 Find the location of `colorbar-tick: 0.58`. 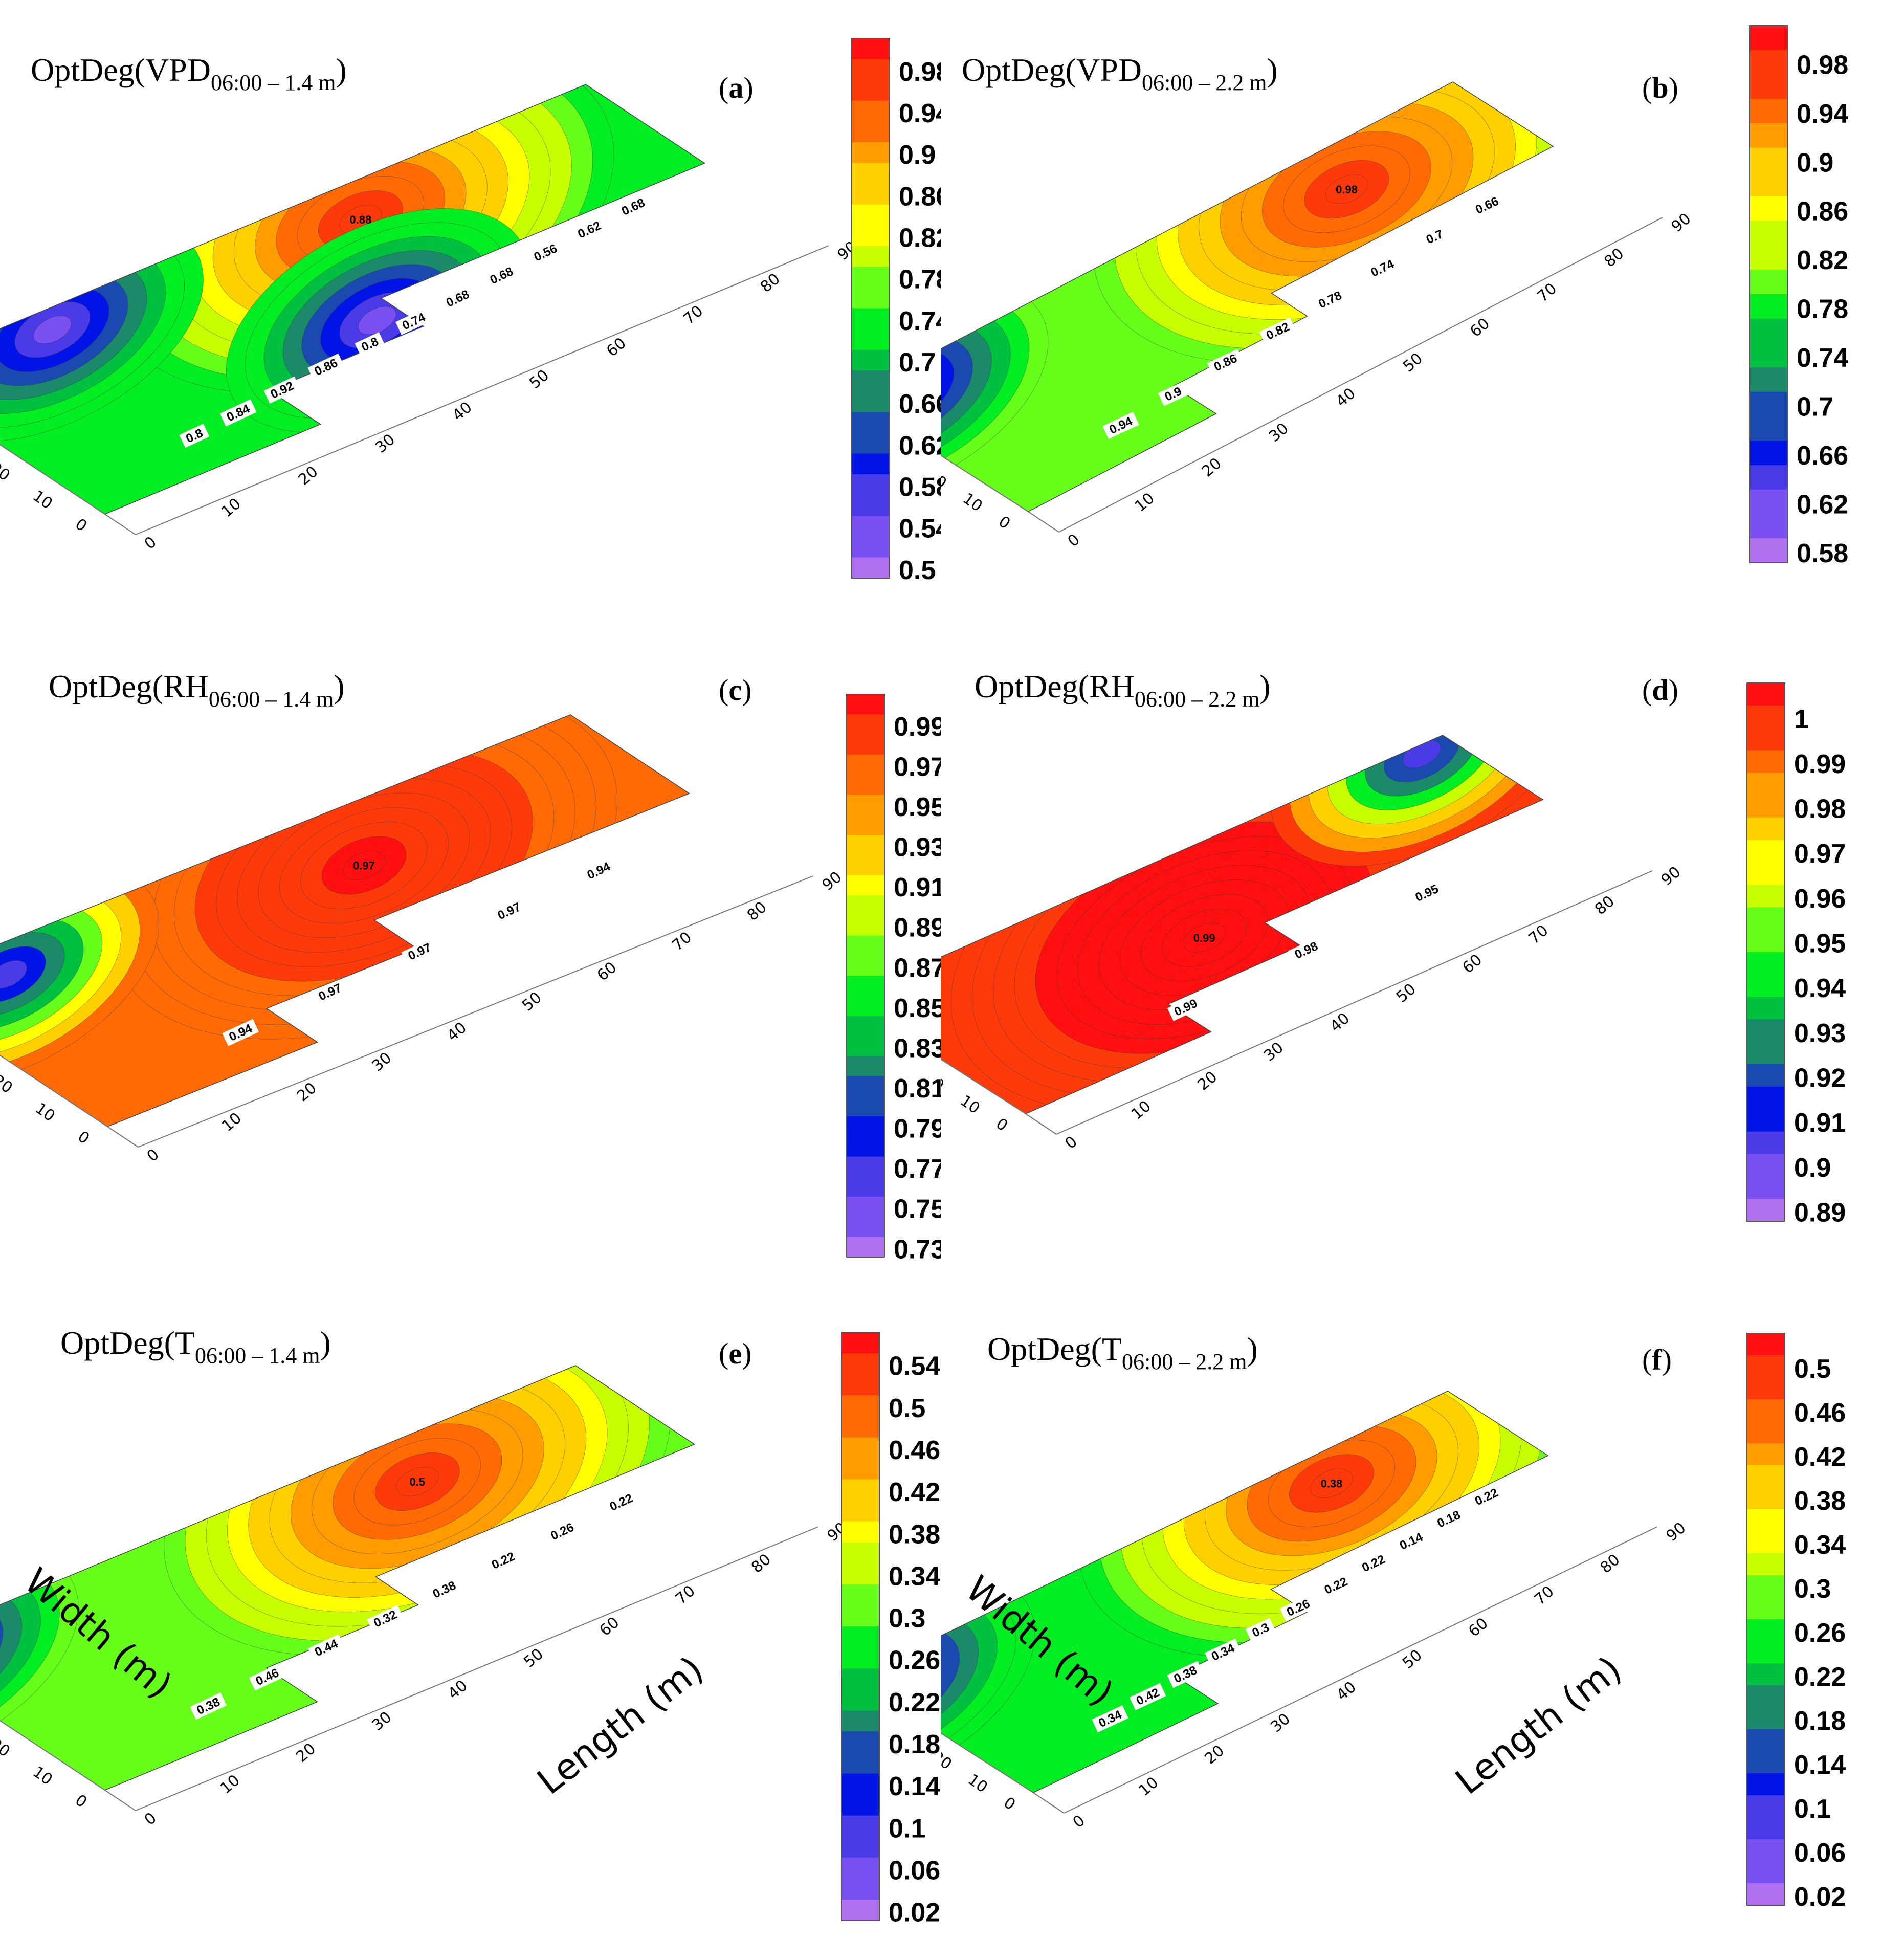

colorbar-tick: 0.58 is located at coordinates (920, 487).